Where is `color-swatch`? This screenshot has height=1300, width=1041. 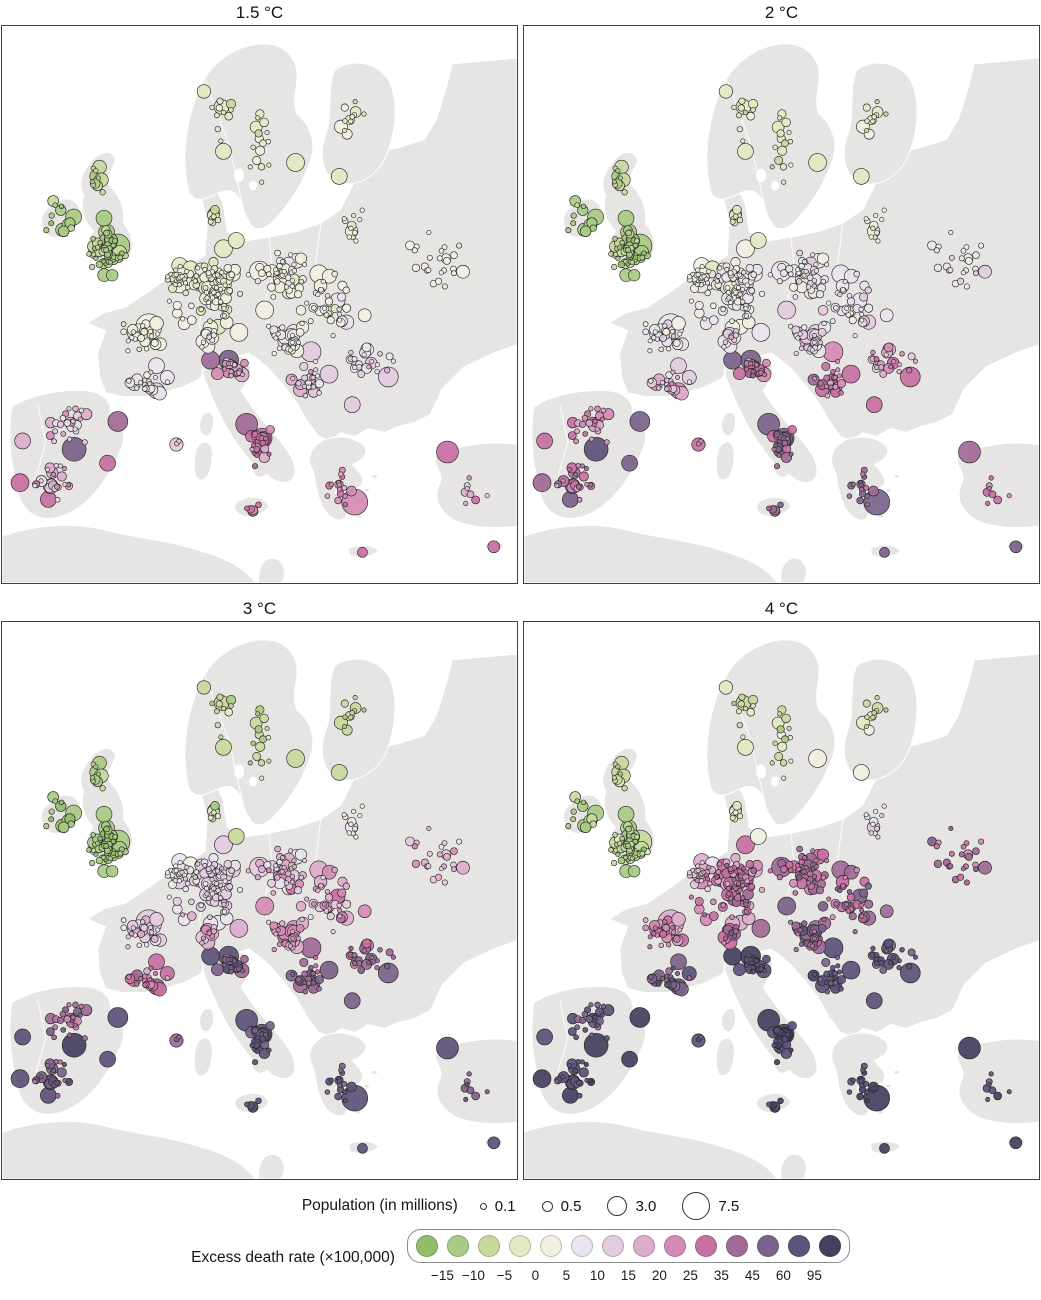
color-swatch is located at coordinates (705, 1246).